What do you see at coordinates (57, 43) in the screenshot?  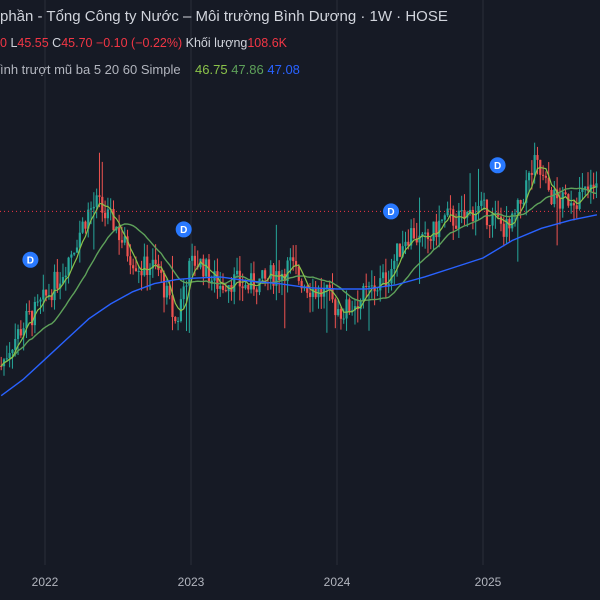 I see `close-label: C` at bounding box center [57, 43].